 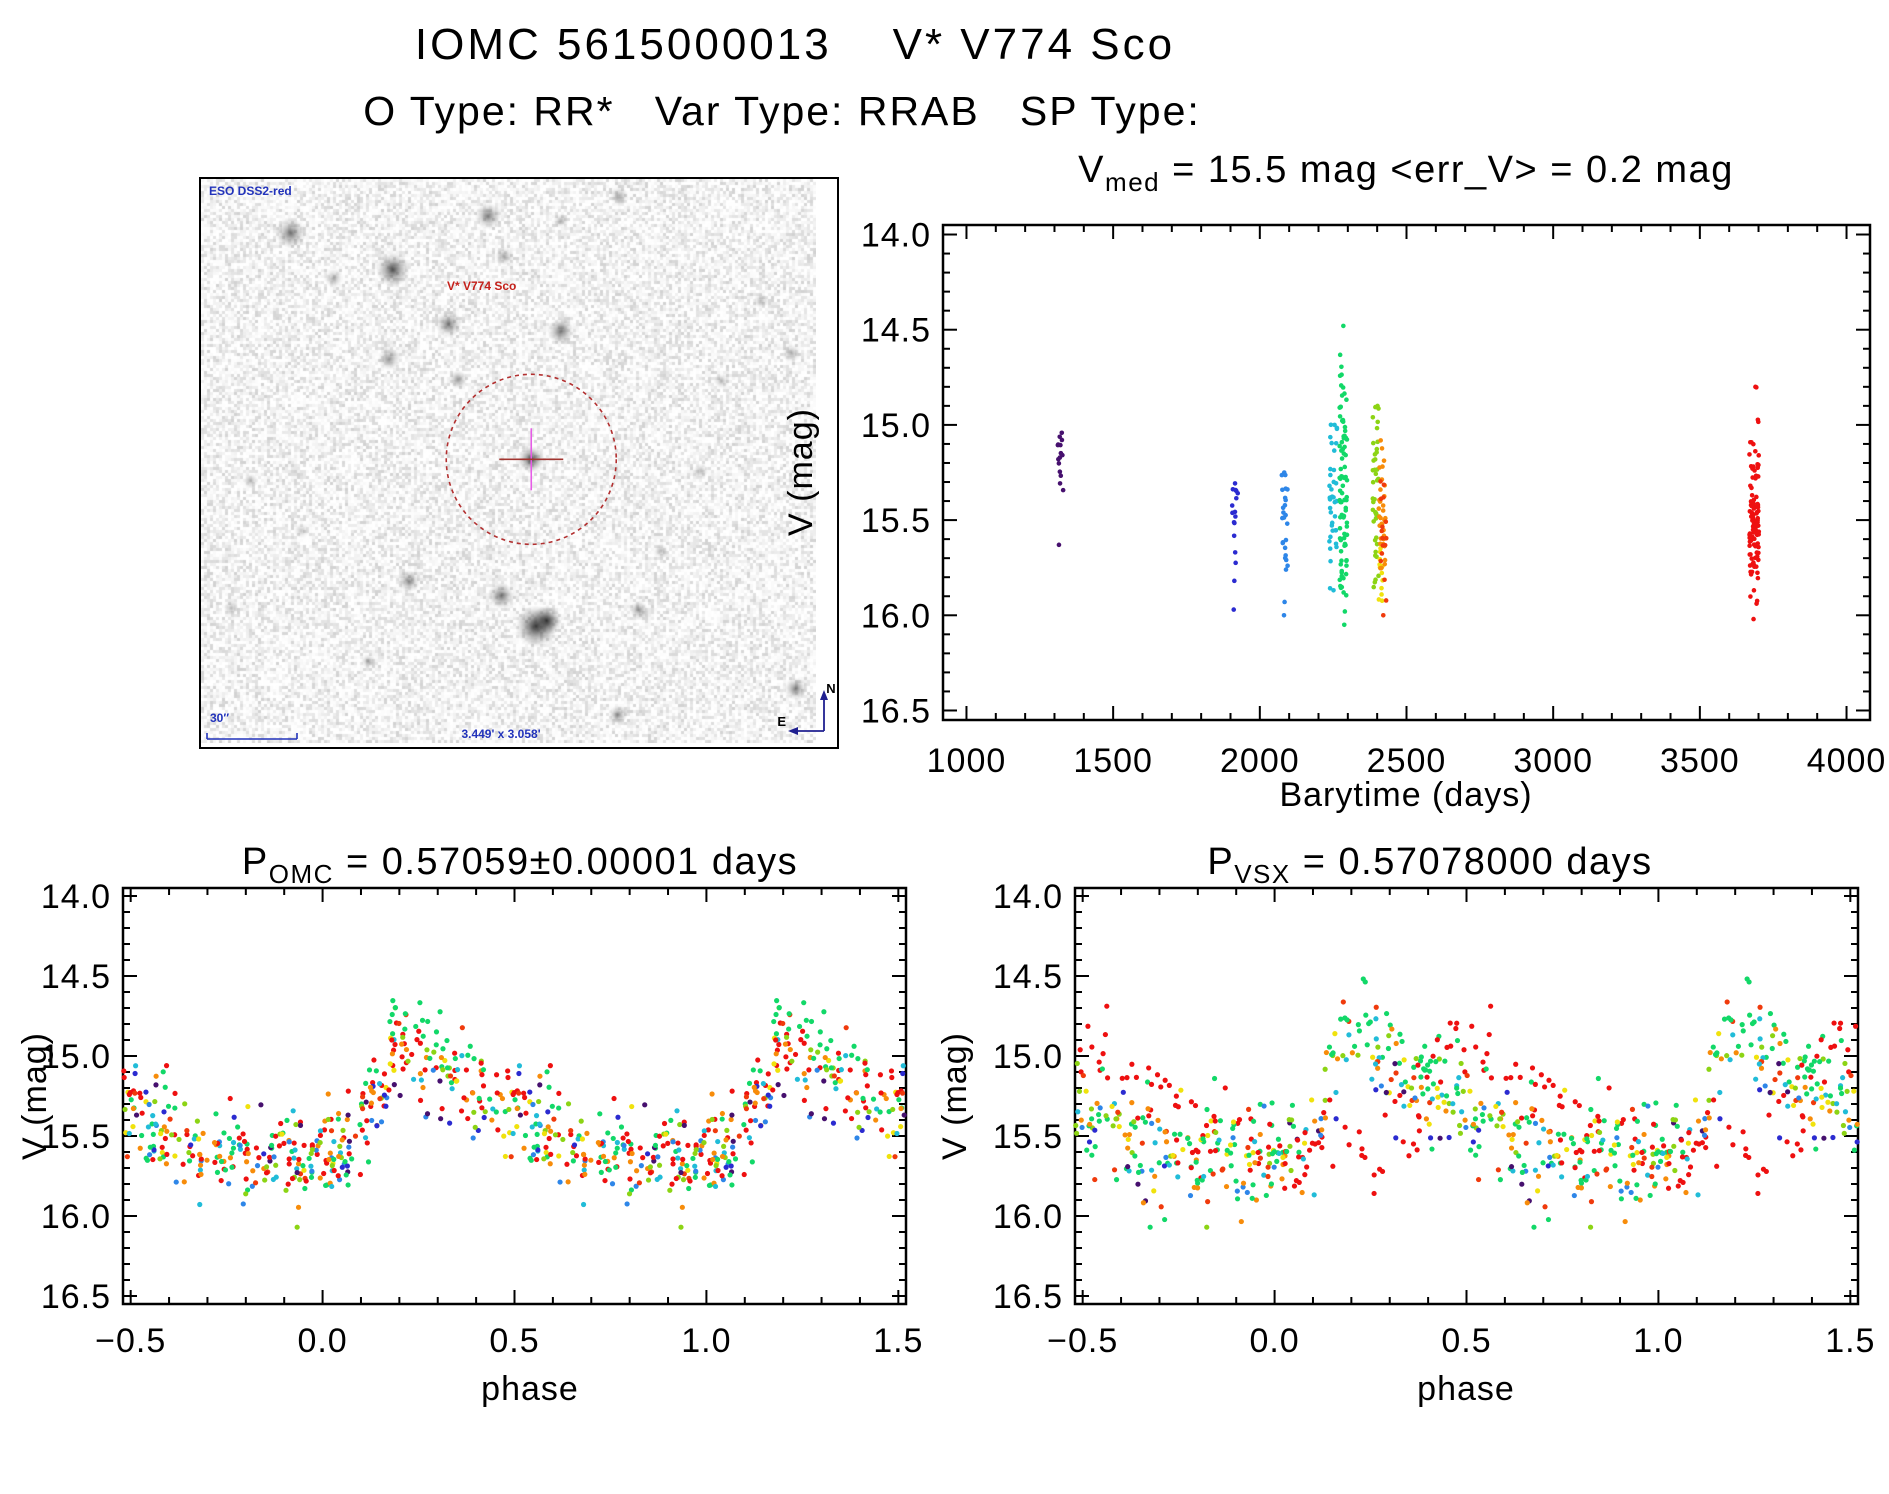 I want to click on starfield-image, so click(x=508, y=461).